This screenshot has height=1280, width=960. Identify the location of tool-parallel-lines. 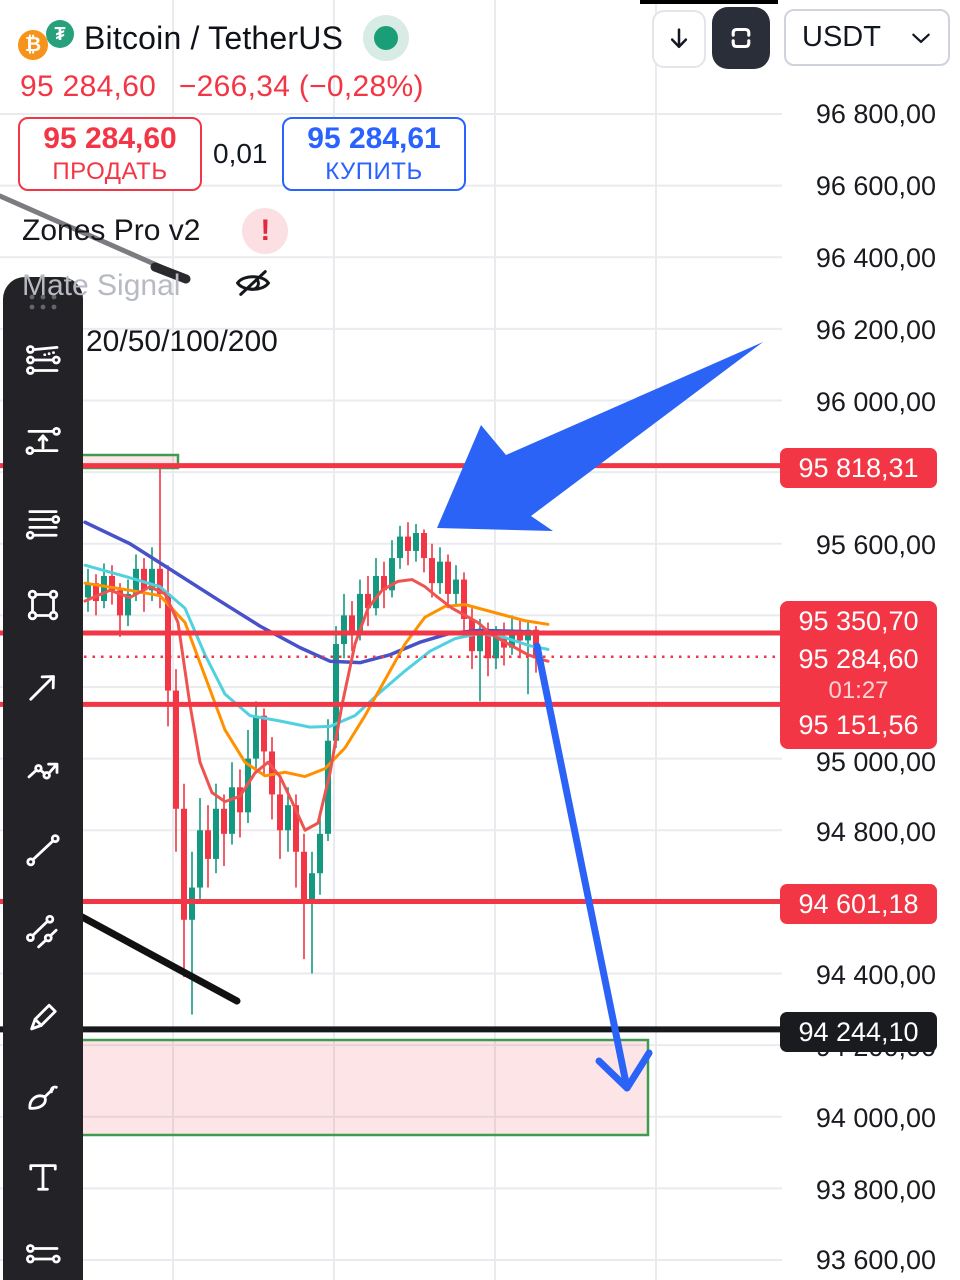
(43, 523).